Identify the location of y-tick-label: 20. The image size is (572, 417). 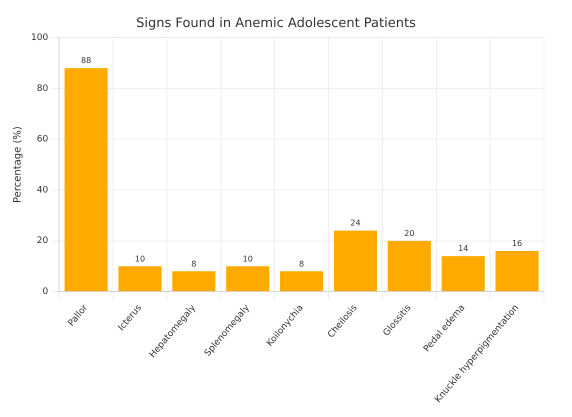
(42, 241).